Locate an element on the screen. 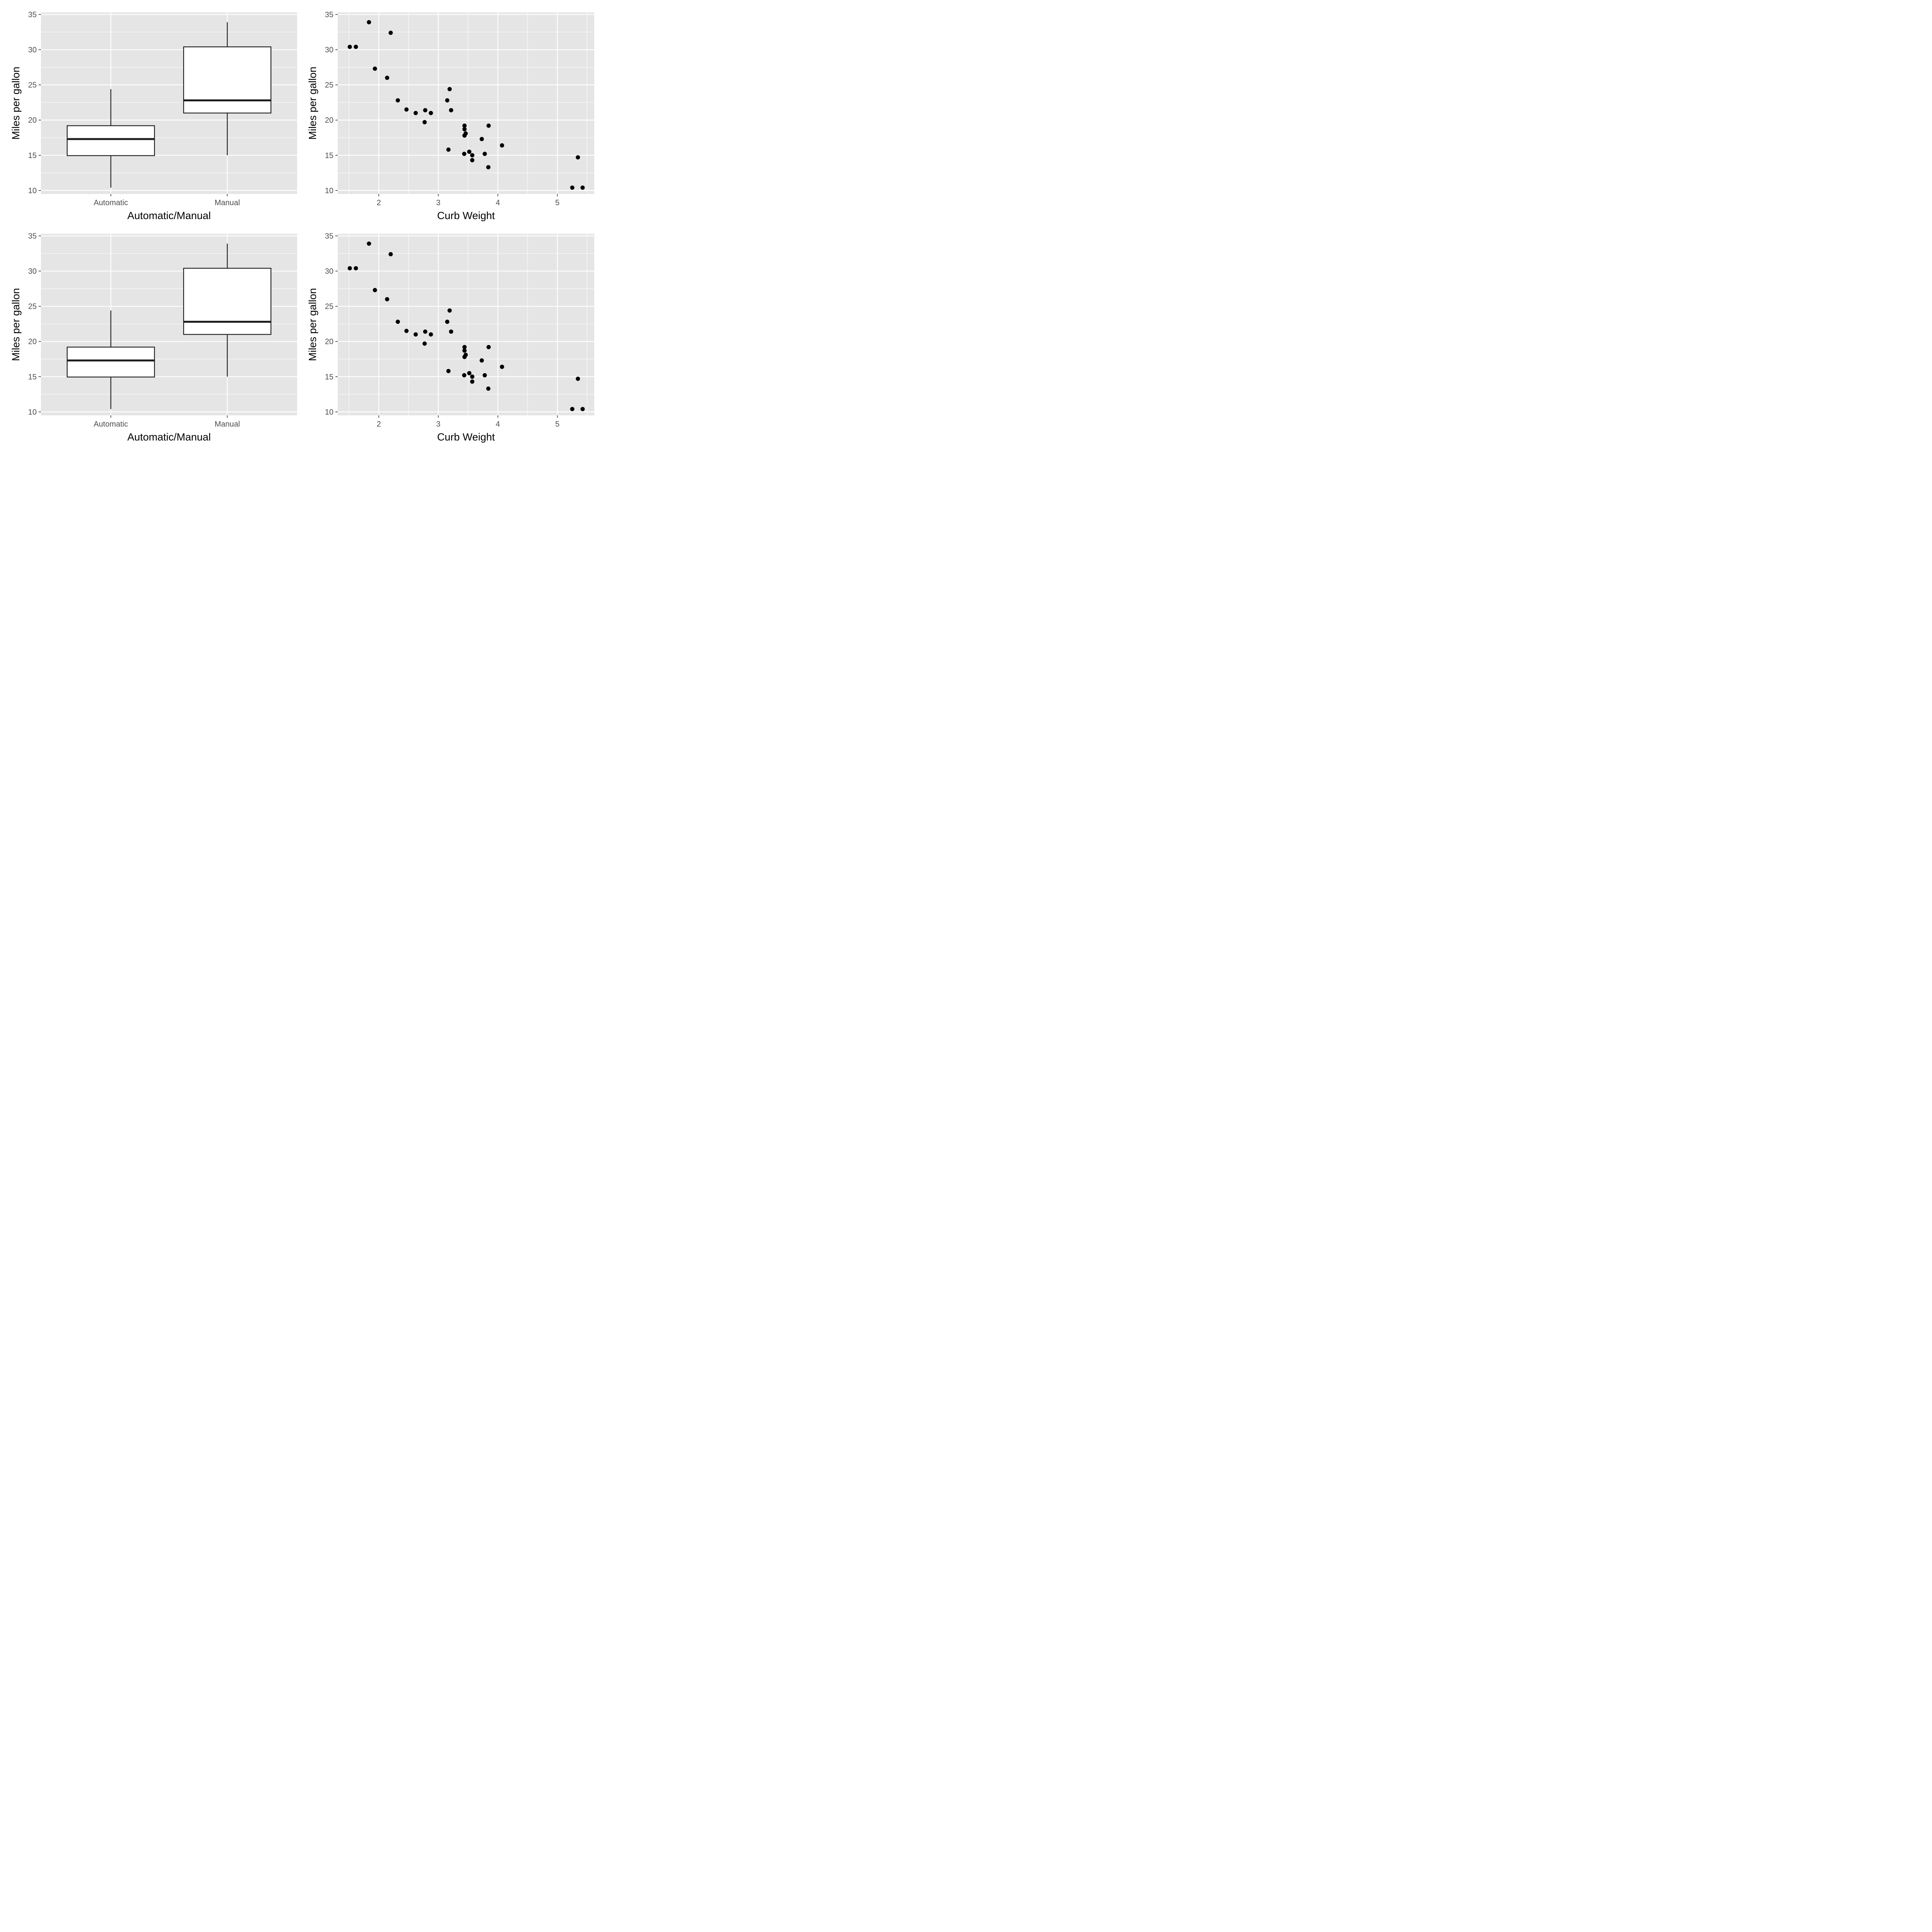  x-tick-label: Automatic is located at coordinates (111, 203).